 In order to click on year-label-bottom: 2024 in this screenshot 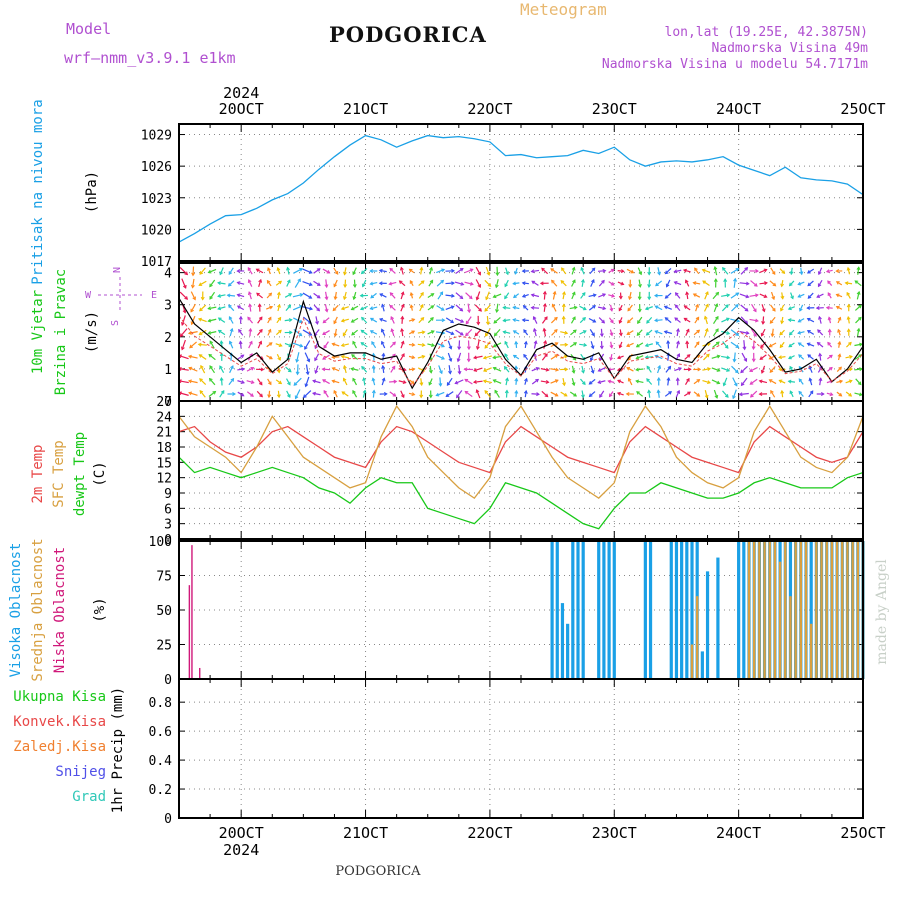, I will do `click(241, 850)`.